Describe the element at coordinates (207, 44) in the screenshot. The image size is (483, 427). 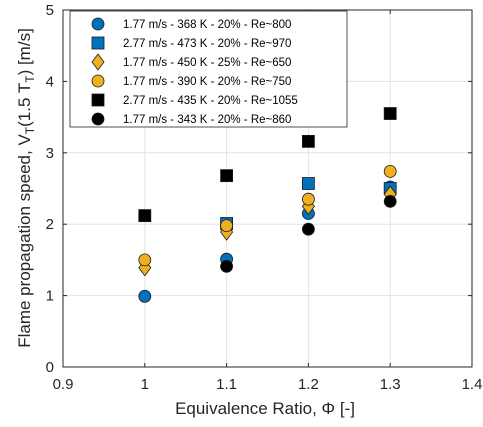
I see `legend-label: 2.77 m/s - 473 K - 20% - Re~970` at that location.